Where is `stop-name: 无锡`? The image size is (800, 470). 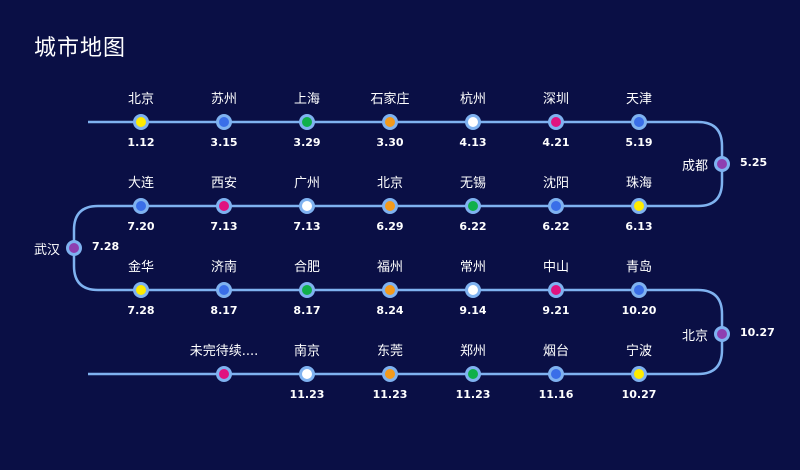
stop-name: 无锡 is located at coordinates (473, 183).